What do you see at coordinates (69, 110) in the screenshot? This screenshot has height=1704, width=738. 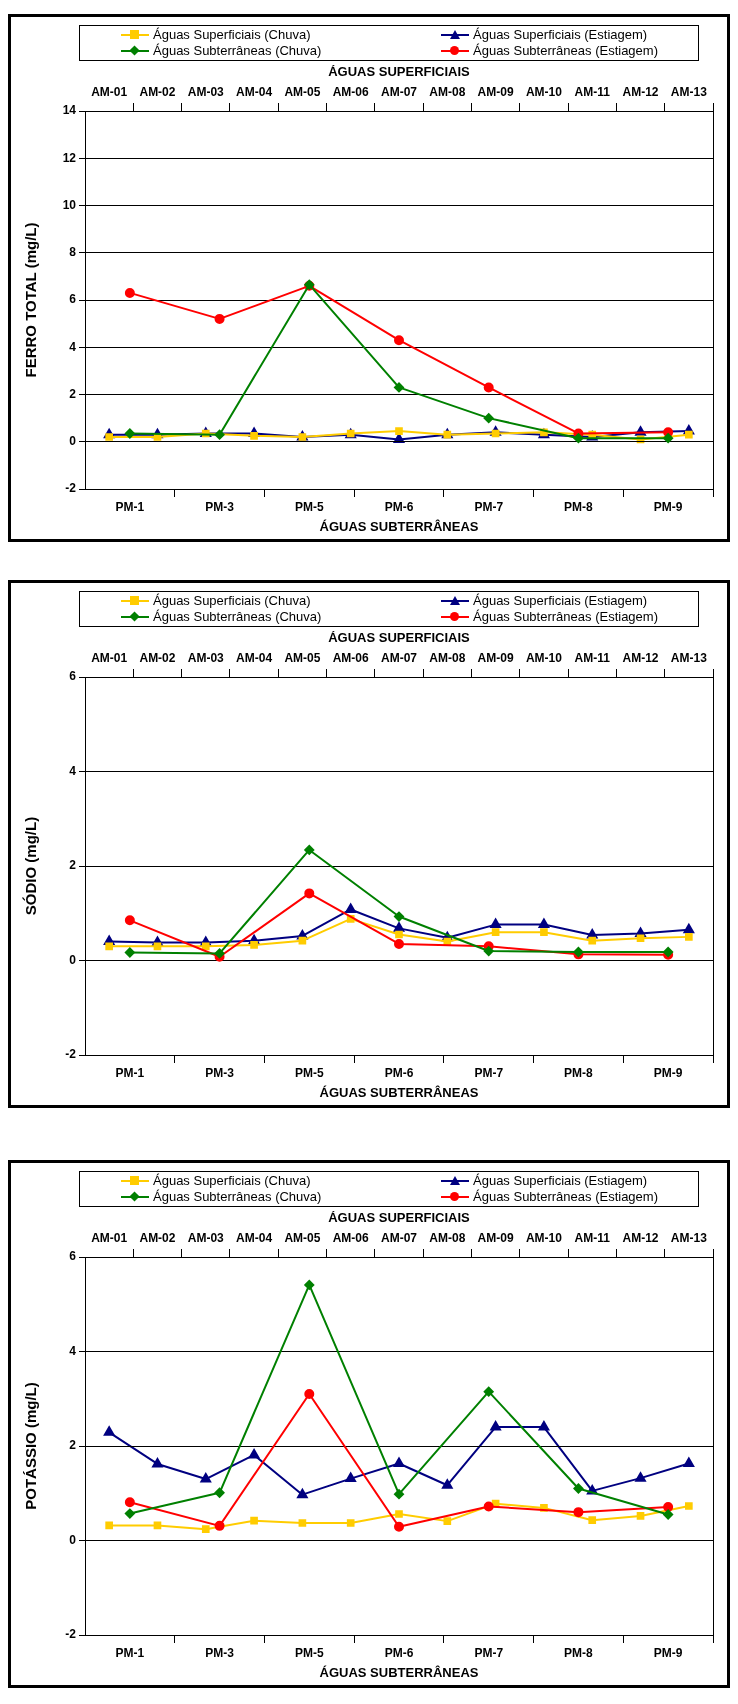 I see `y-tick-label: 14` at bounding box center [69, 110].